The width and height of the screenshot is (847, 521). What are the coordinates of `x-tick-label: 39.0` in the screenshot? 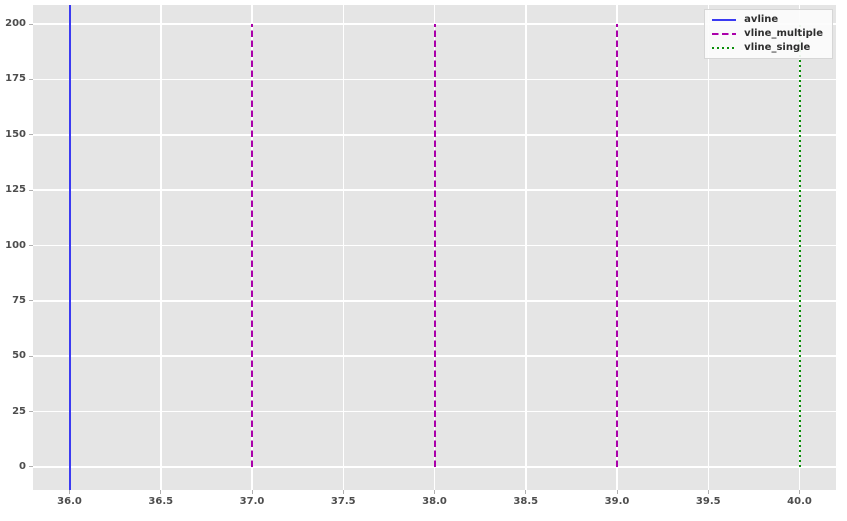 It's located at (617, 501).